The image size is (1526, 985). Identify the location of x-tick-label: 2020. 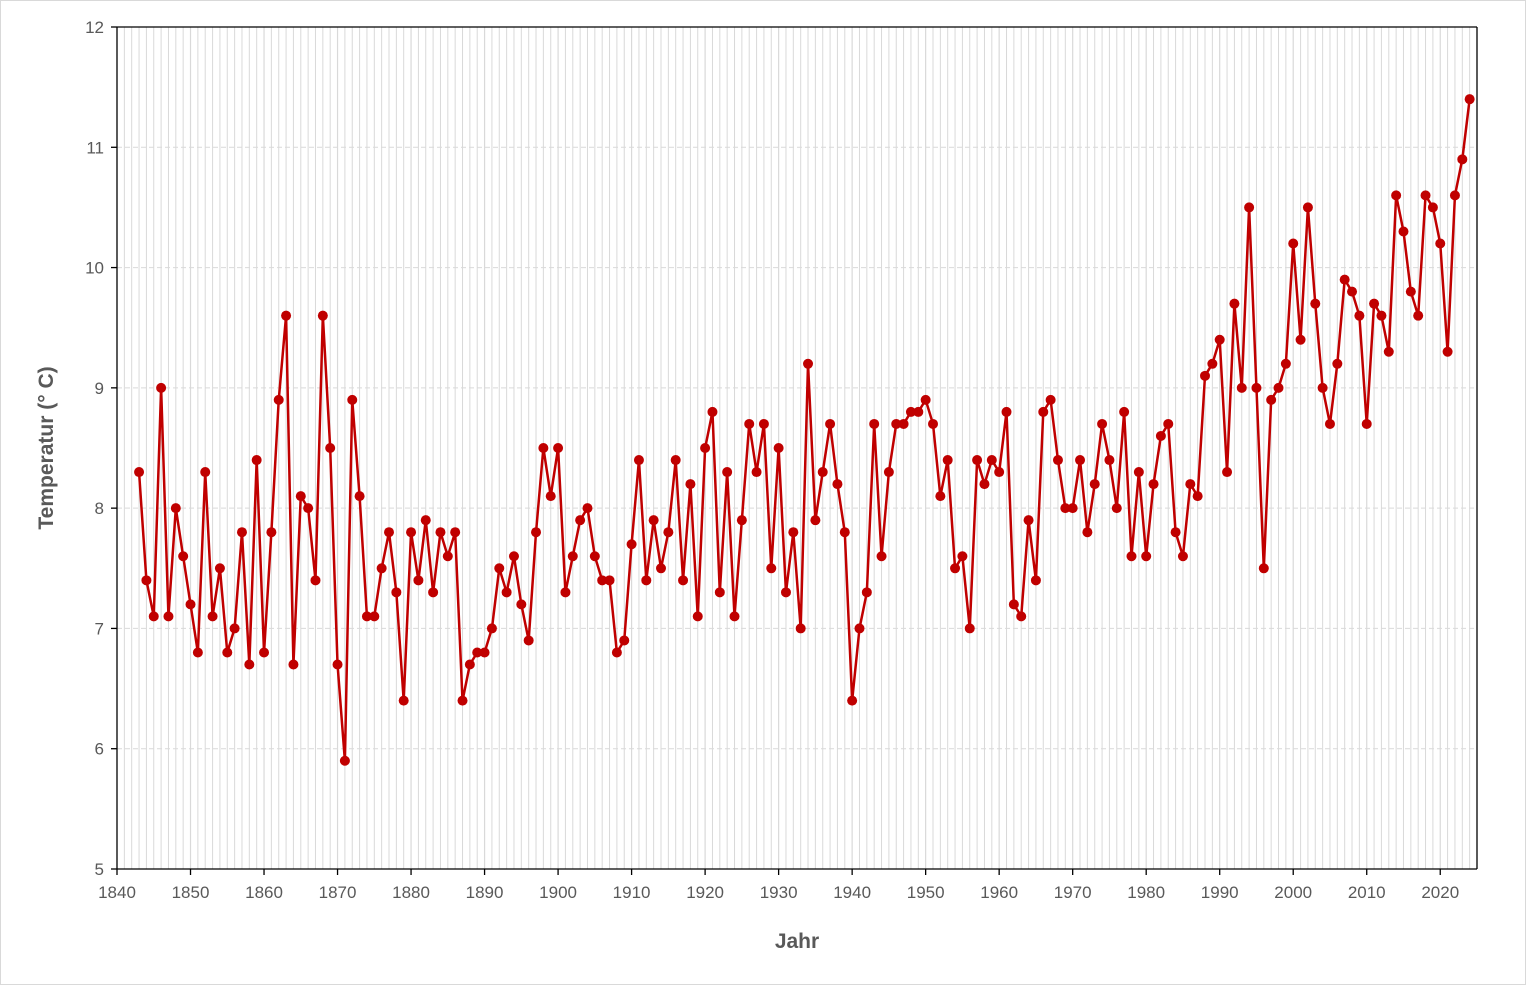
(1440, 892).